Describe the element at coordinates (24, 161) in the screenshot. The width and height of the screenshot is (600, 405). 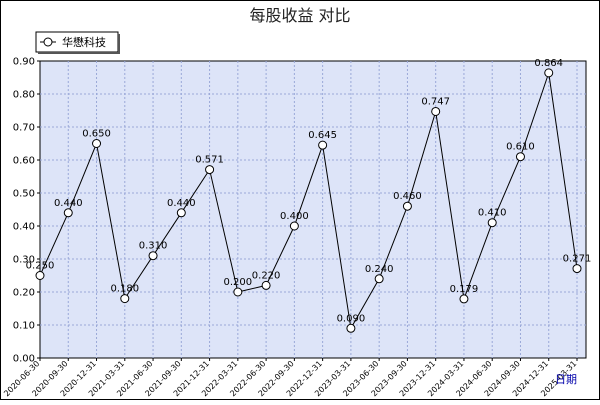
I see `y-tick-label: 0.60` at that location.